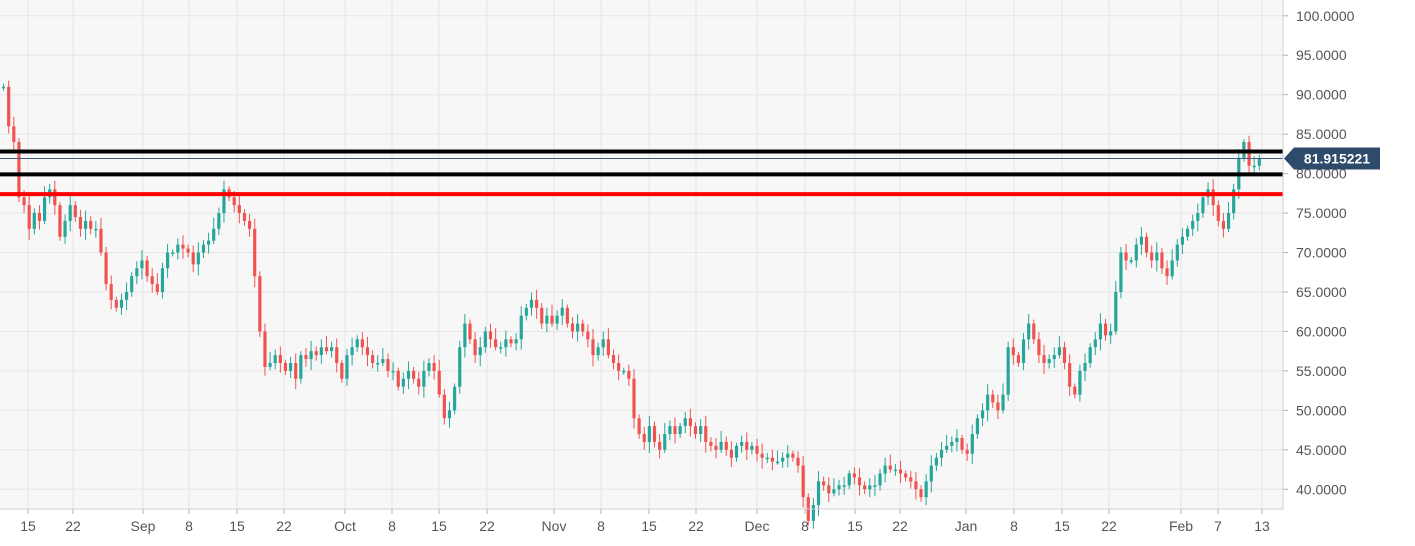 The width and height of the screenshot is (1415, 546). Describe the element at coordinates (1321, 213) in the screenshot. I see `price-tick-label: 75.0000` at that location.